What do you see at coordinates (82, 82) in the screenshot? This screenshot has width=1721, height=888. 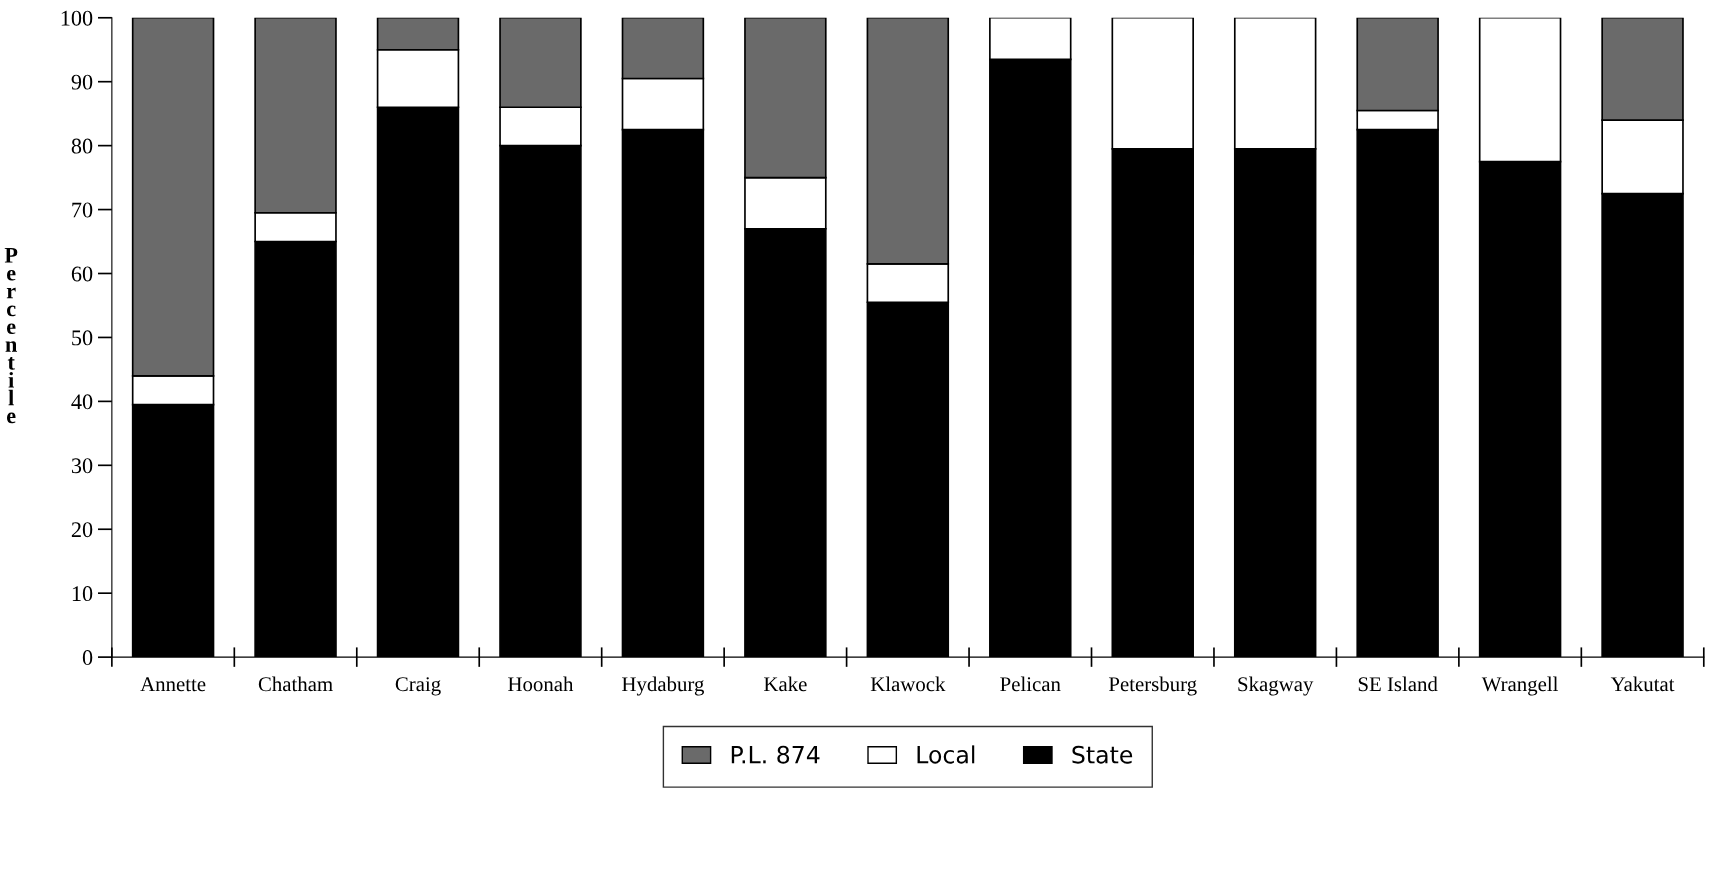 I see `y-tick-label: 90` at bounding box center [82, 82].